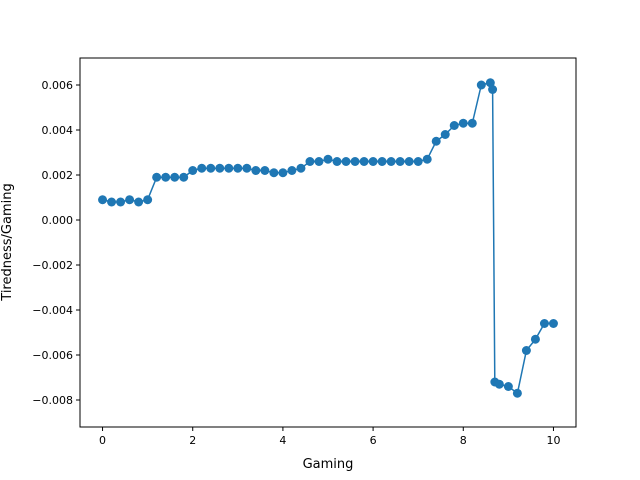 The image size is (640, 480). Describe the element at coordinates (282, 440) in the screenshot. I see `x-tick-label: 4` at that location.